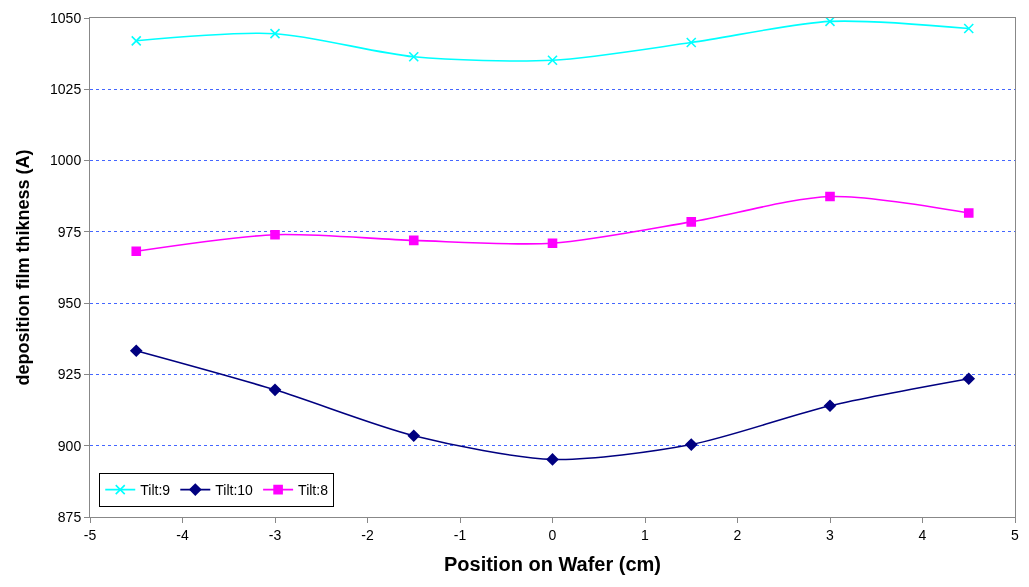  Describe the element at coordinates (552, 564) in the screenshot. I see `x-axis-title: Position on Wafer (cm)` at that location.